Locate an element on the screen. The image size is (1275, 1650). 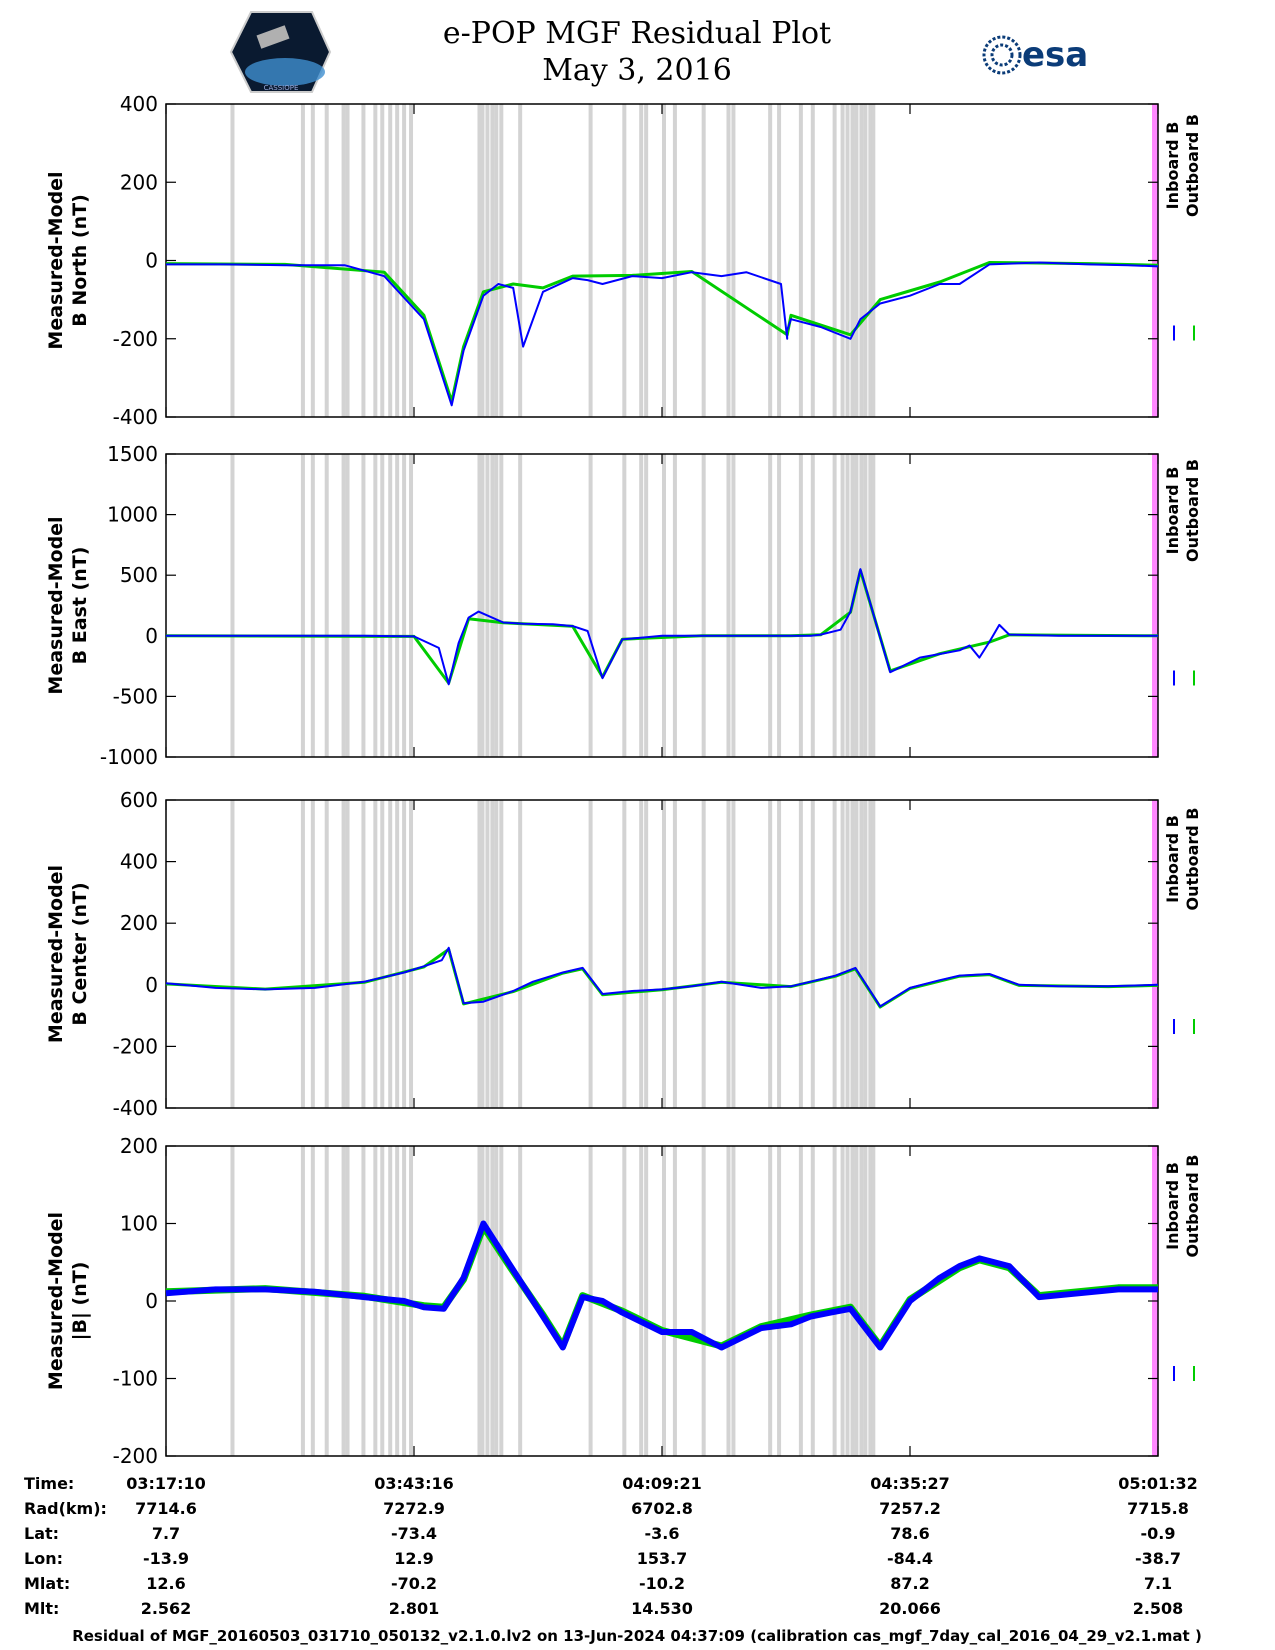
cassiope-logo: CASSIOPE is located at coordinates (280, 52).